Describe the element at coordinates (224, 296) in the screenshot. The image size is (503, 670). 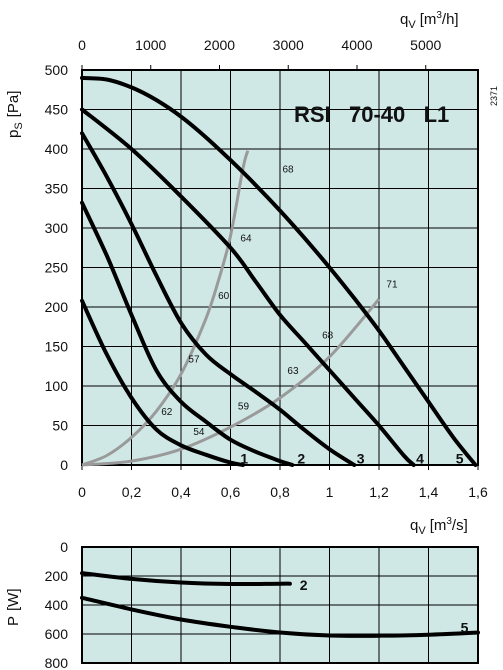
I see `efficiency-label: 60` at that location.